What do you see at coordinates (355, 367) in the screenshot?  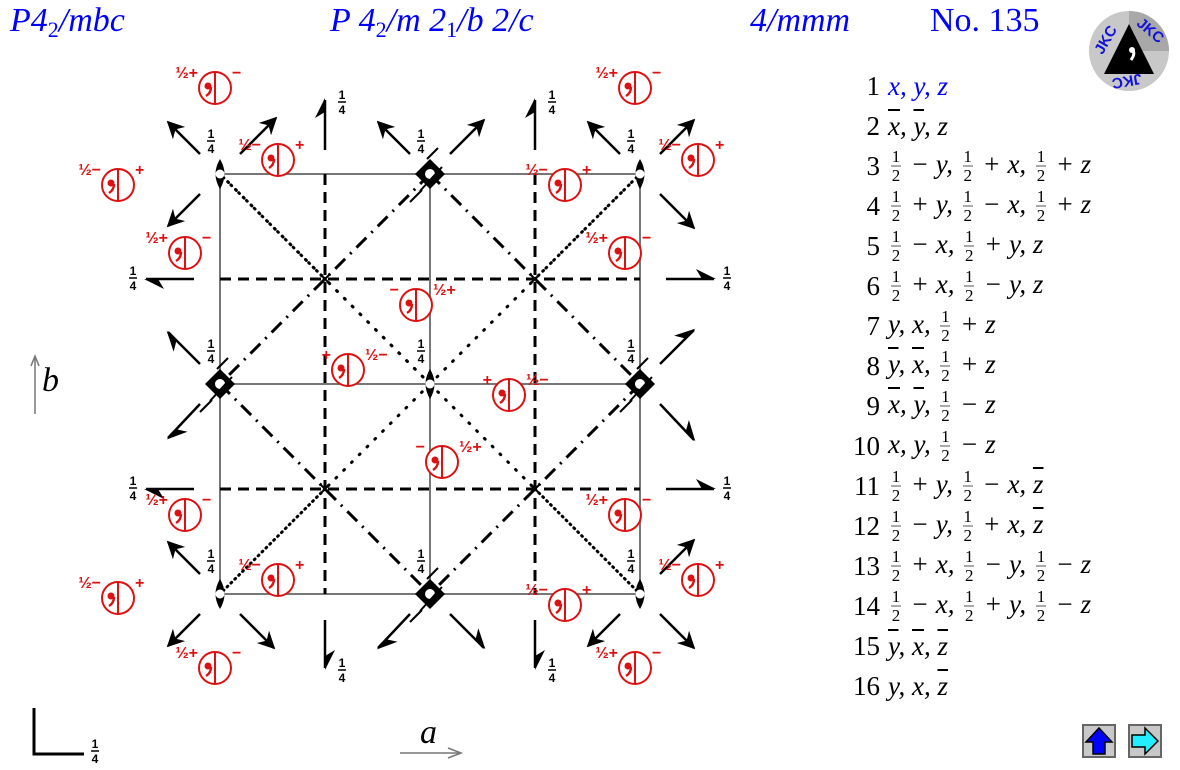 I see `general-position: + ½−` at bounding box center [355, 367].